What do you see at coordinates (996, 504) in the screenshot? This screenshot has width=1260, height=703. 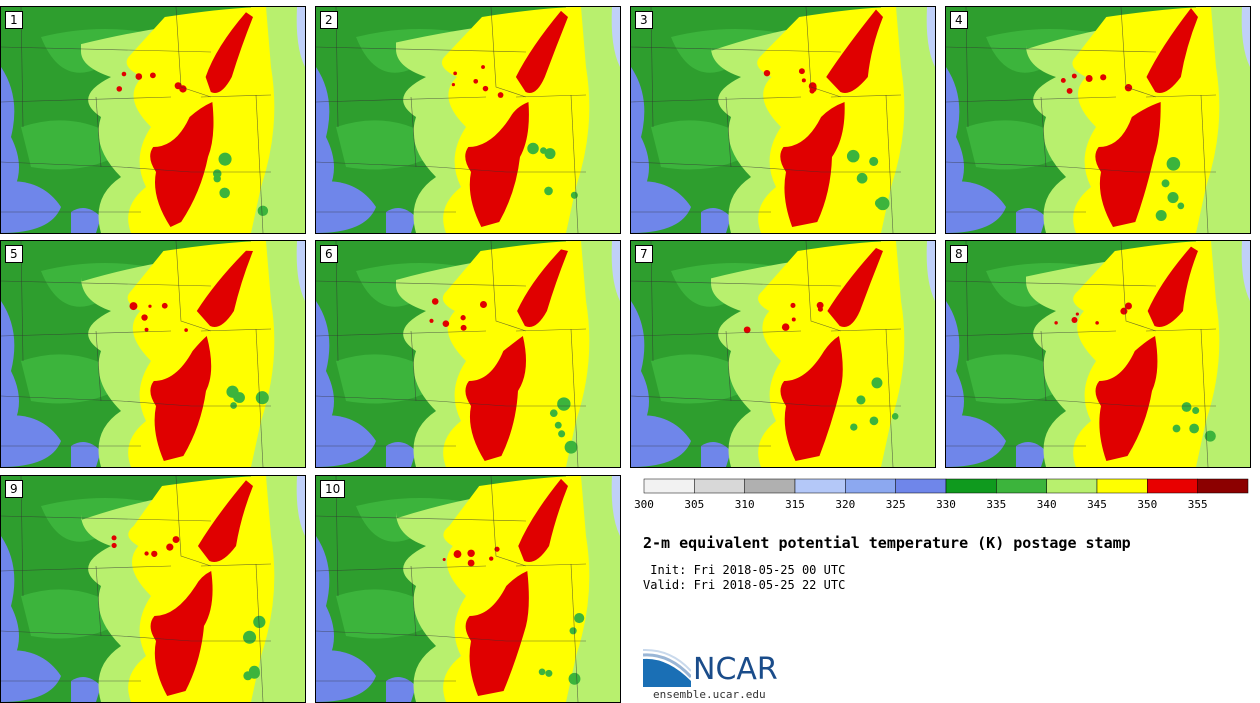 I see `colorbar-tick-label: 335` at bounding box center [996, 504].